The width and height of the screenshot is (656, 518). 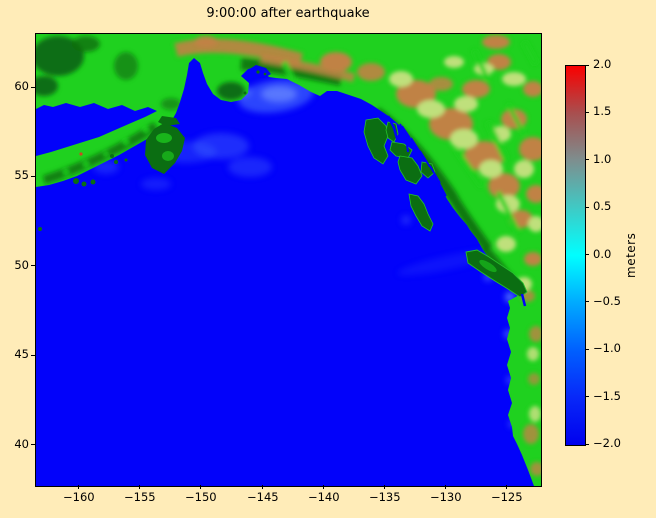 I want to click on colorbar-tick-label: −1.5, so click(x=607, y=395).